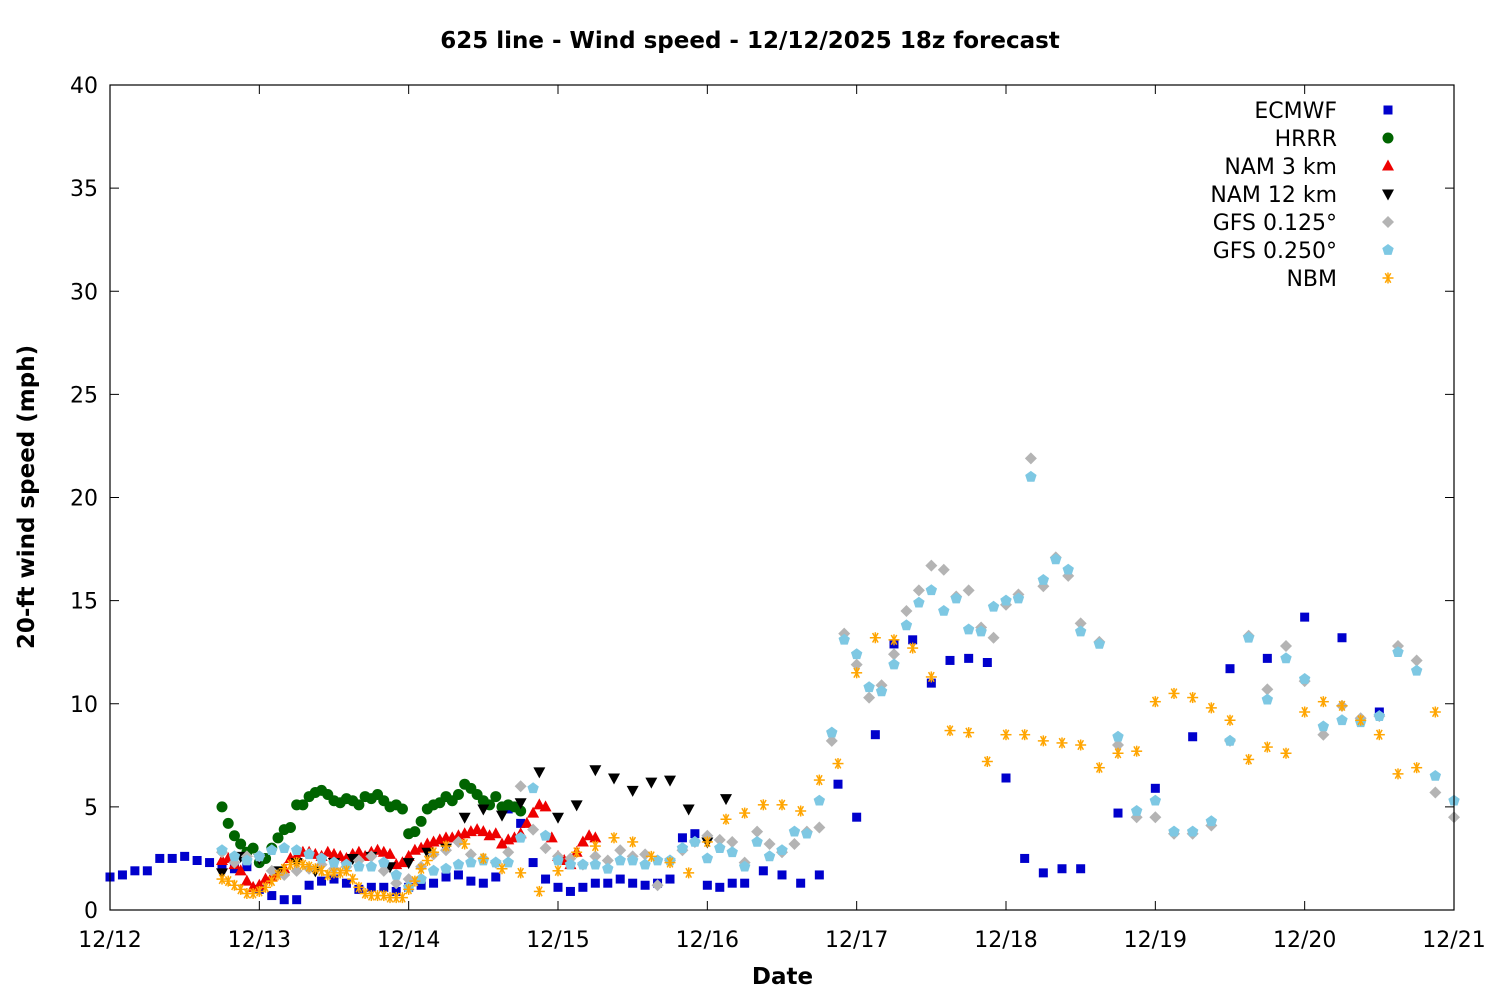 The height and width of the screenshot is (1000, 1500). Describe the element at coordinates (557, 940) in the screenshot. I see `x-tick-label: 12/15` at that location.